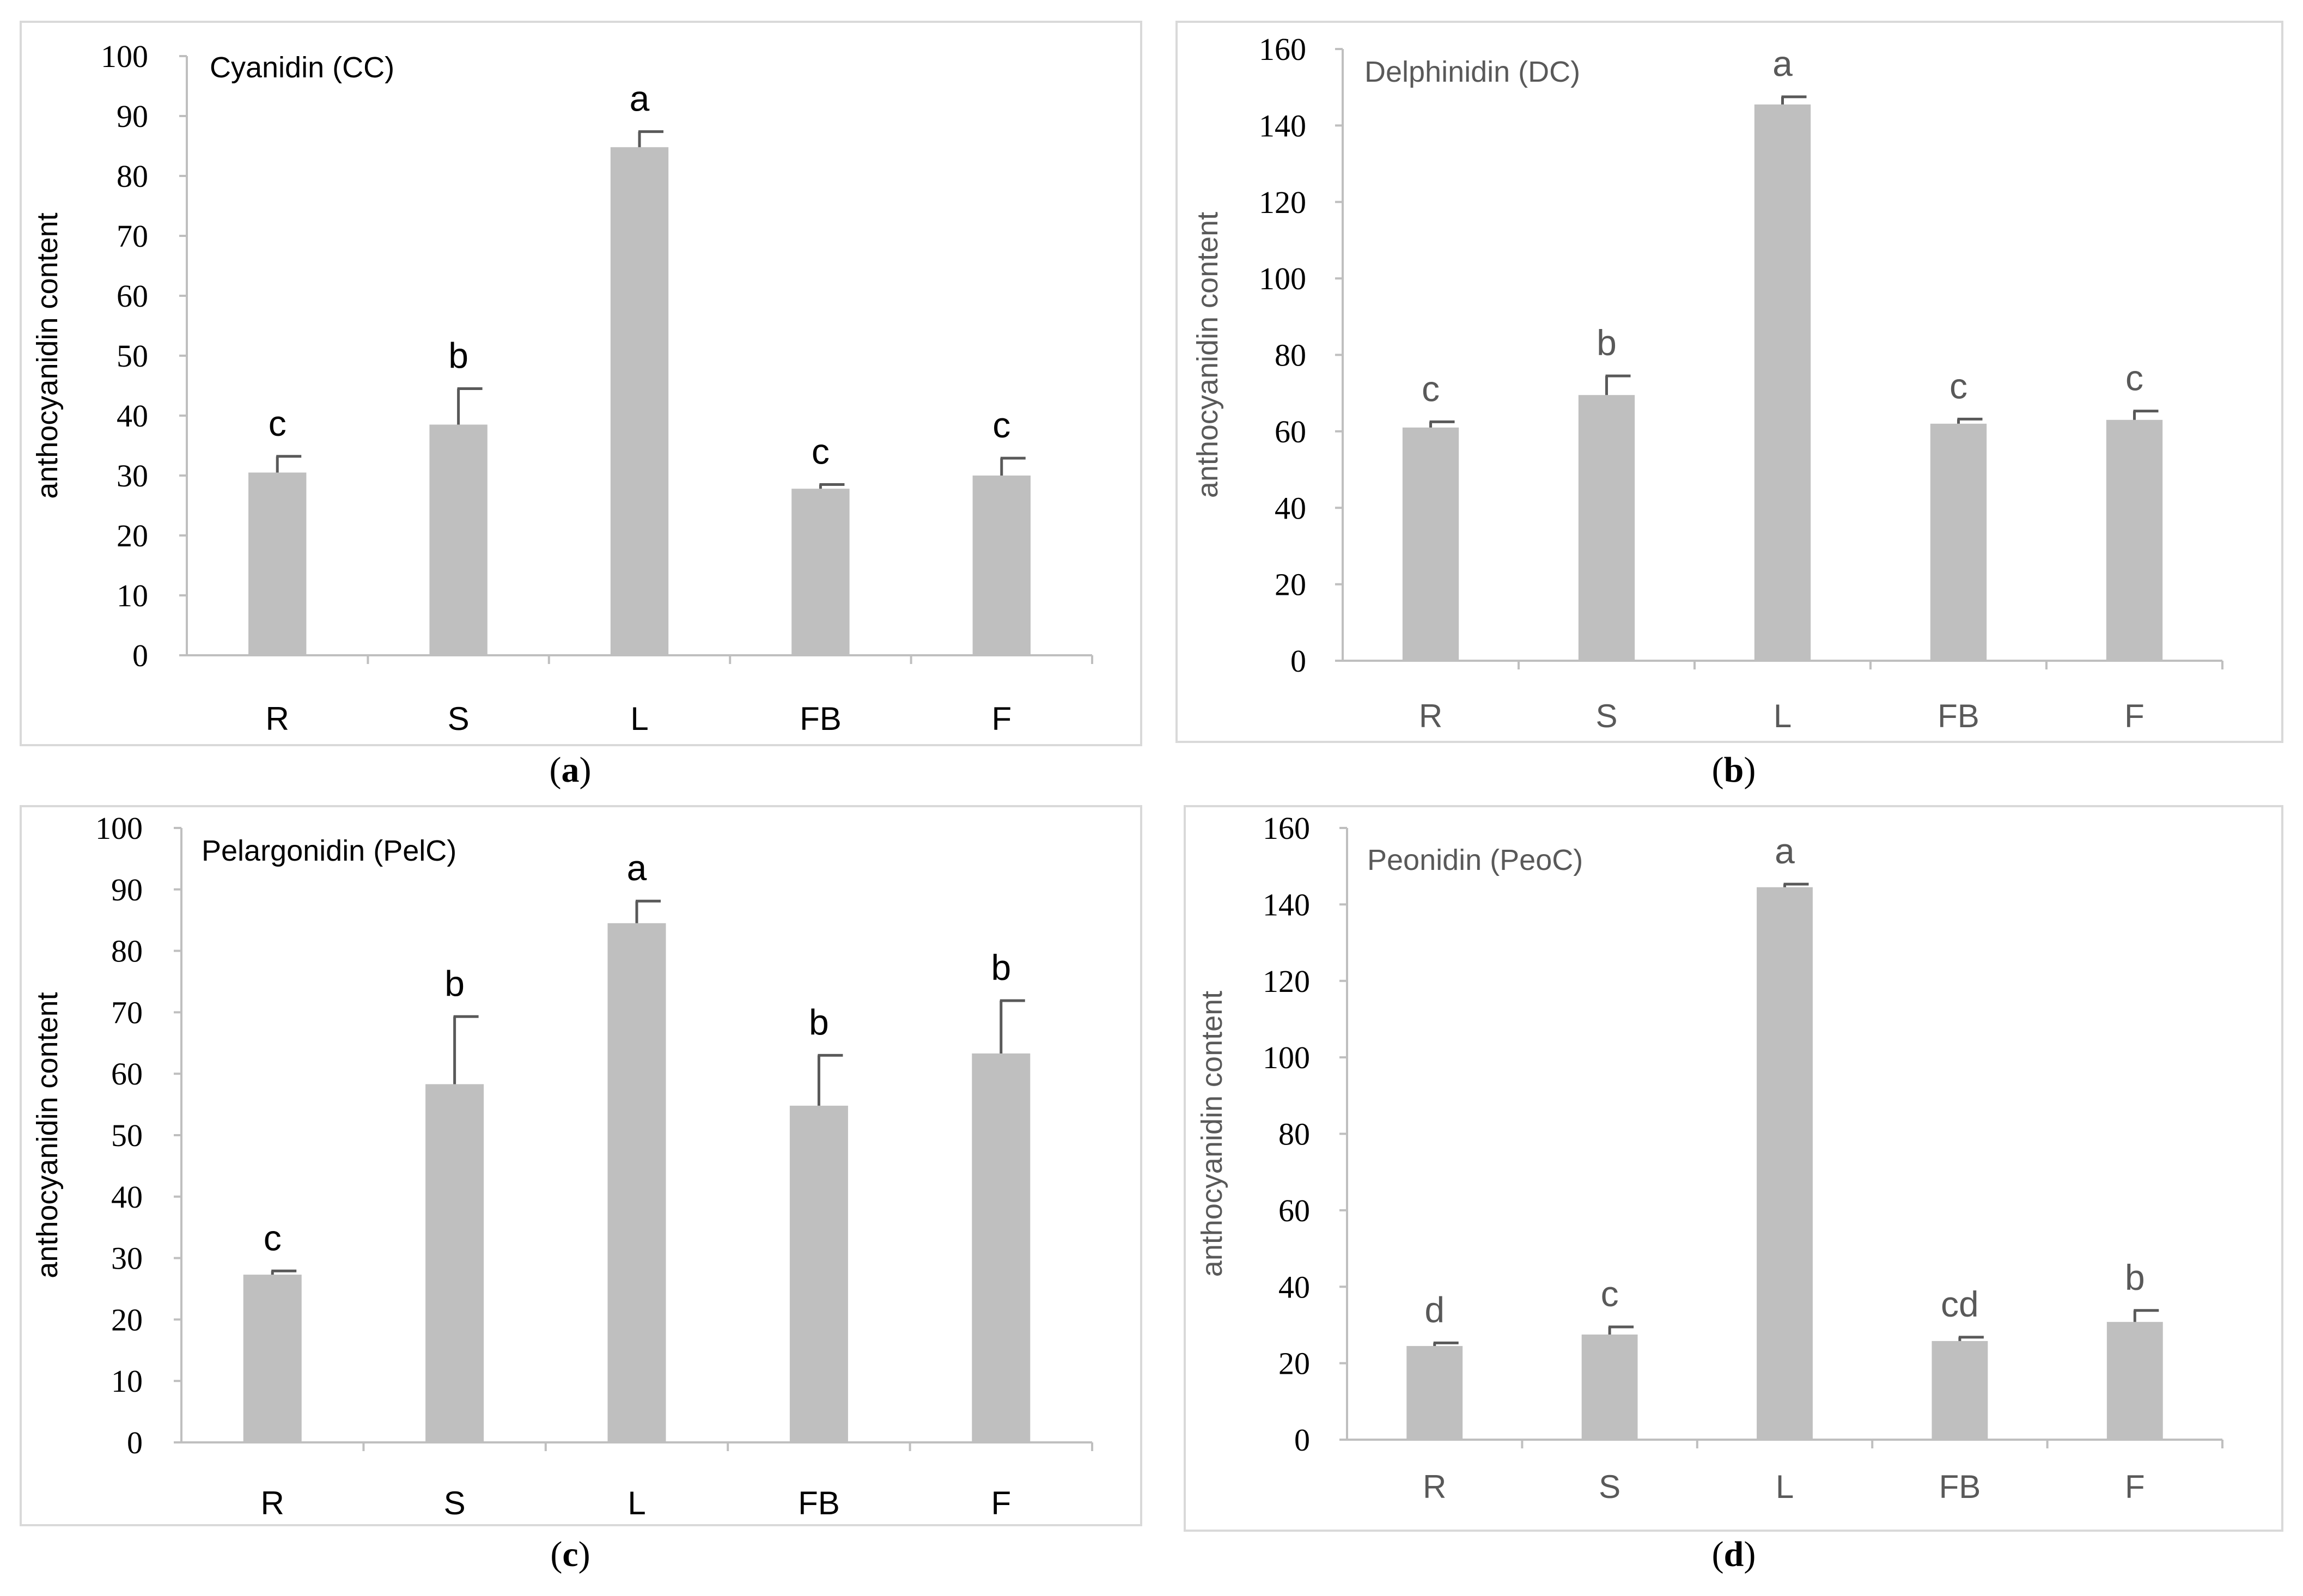 Image resolution: width=2303 pixels, height=1596 pixels. What do you see at coordinates (329, 850) in the screenshot?
I see `chart-title: Pelargonidin (PelC)` at bounding box center [329, 850].